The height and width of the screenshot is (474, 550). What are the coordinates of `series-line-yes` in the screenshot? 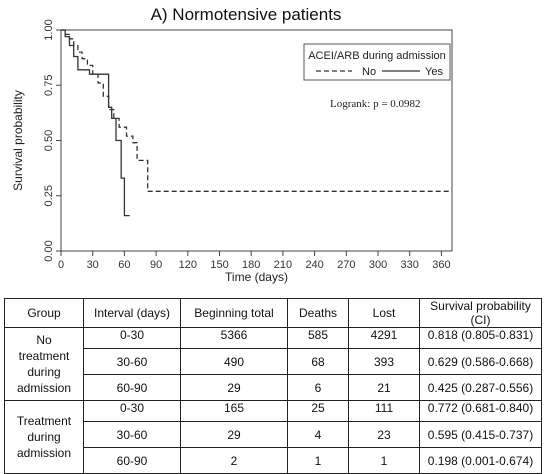 It's located at (95, 123).